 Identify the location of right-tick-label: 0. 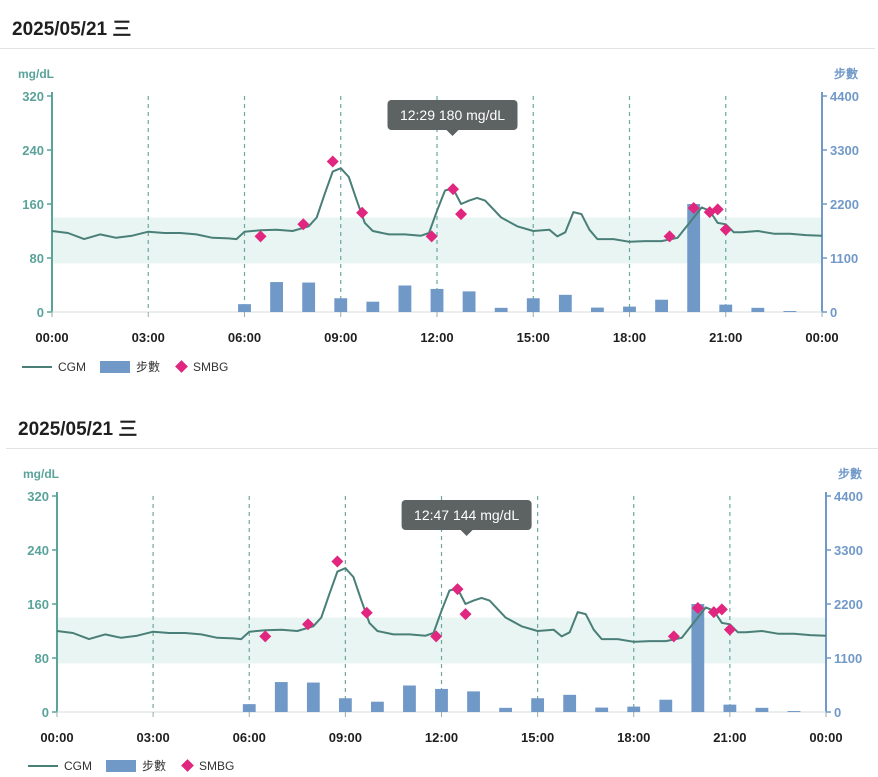
(833, 312).